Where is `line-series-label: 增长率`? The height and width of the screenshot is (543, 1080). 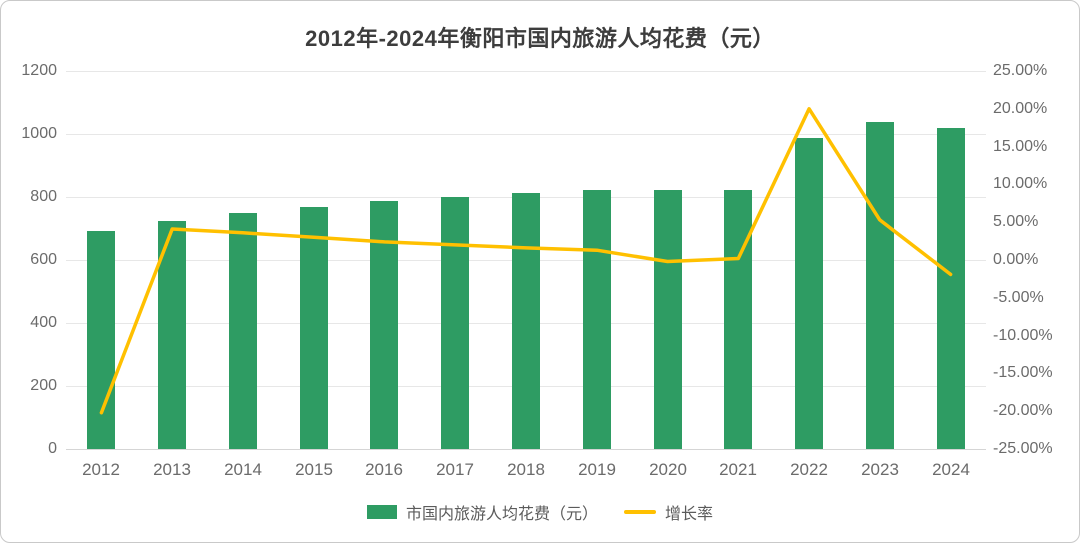 line-series-label: 增长率 is located at coordinates (689, 514).